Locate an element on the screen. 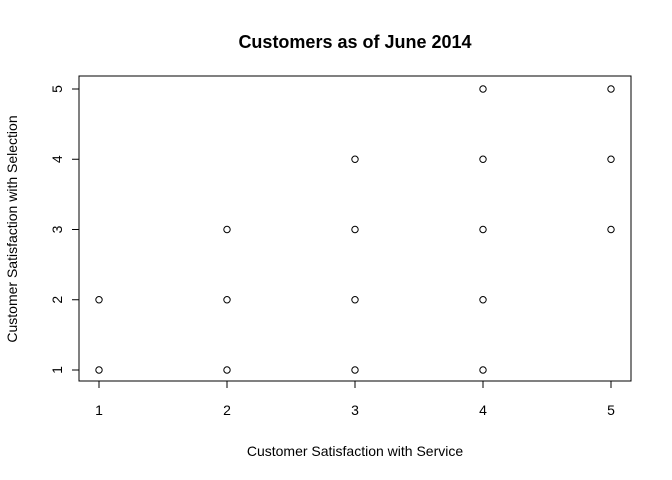 This screenshot has width=672, height=480. x-axis-label: Customer Satisfaction with Service is located at coordinates (355, 451).